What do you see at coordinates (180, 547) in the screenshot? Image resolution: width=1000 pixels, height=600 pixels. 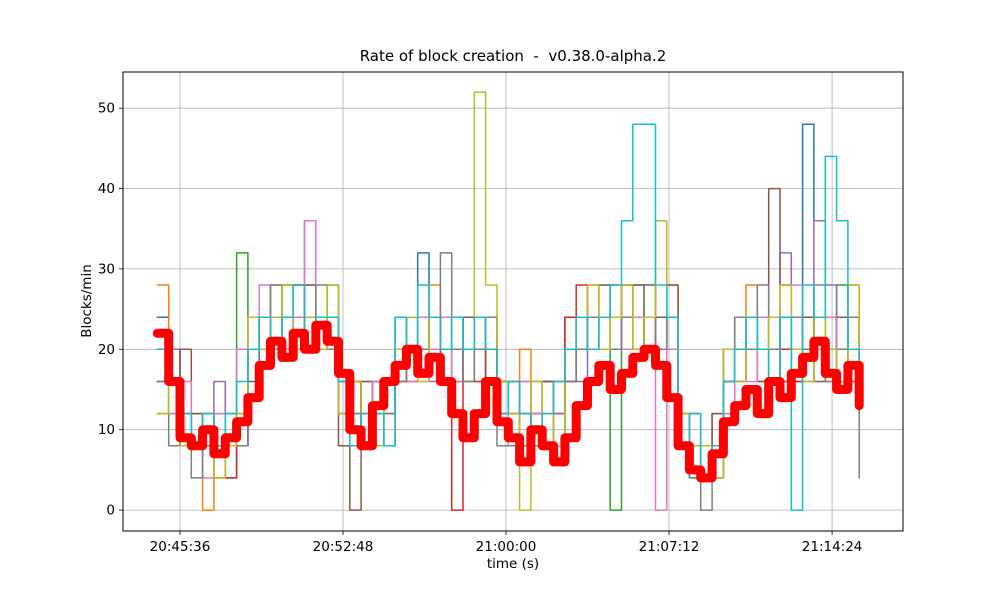 I see `x-tick-label: 20:45:36` at bounding box center [180, 547].